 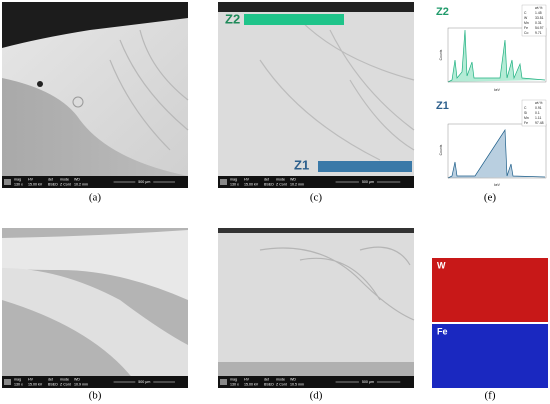 What do you see at coordinates (442, 331) in the screenshot?
I see `map-label: Fe` at bounding box center [442, 331].